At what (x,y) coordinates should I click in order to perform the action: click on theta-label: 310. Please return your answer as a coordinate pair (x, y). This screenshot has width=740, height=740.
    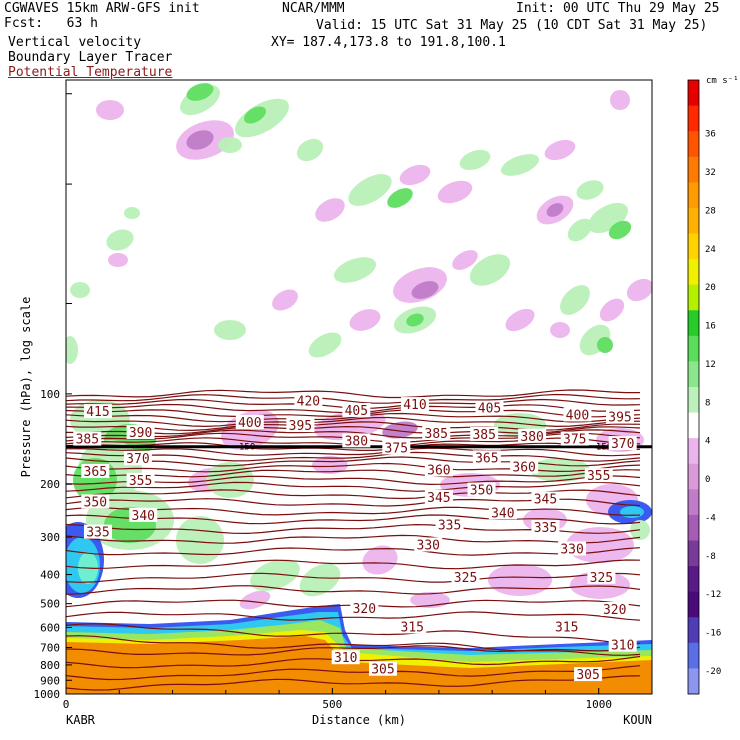
    Looking at the image, I should click on (622, 646).